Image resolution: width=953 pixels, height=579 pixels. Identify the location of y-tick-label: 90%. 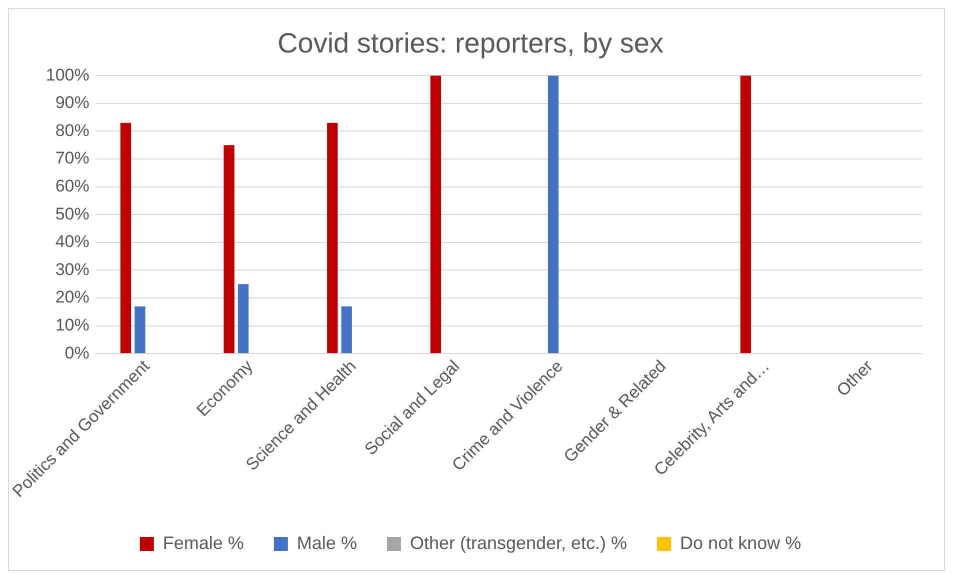
(72, 102).